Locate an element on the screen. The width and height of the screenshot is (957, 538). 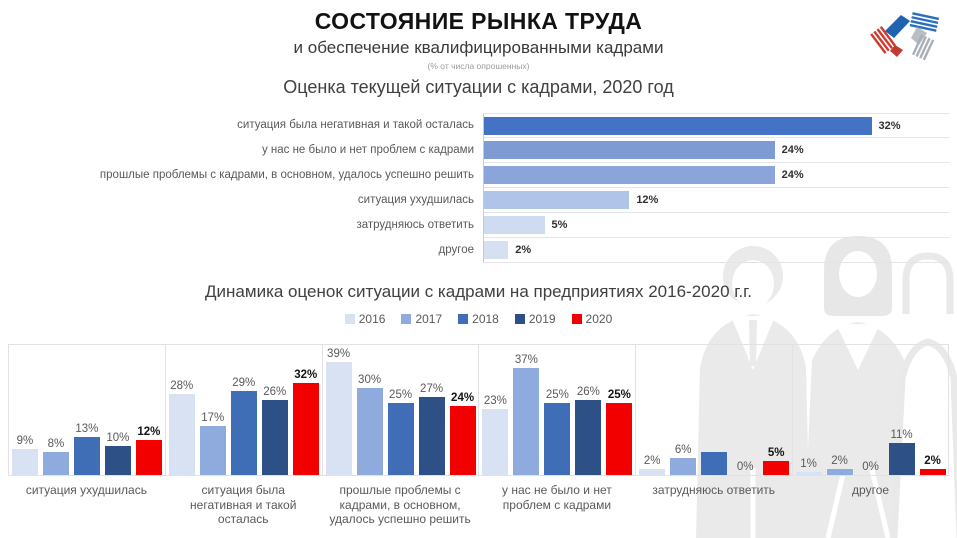
bar-slot: 10% is located at coordinates (117, 410).